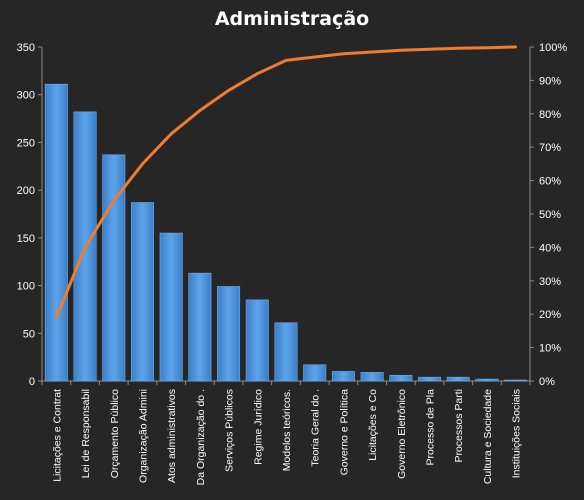 This screenshot has width=584, height=500. I want to click on category-label: Processos Parti, so click(459, 426).